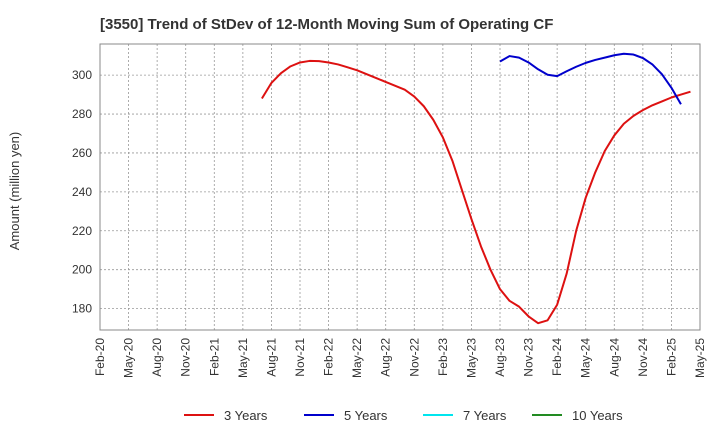  I want to click on y-tick-label: 180, so click(82, 309).